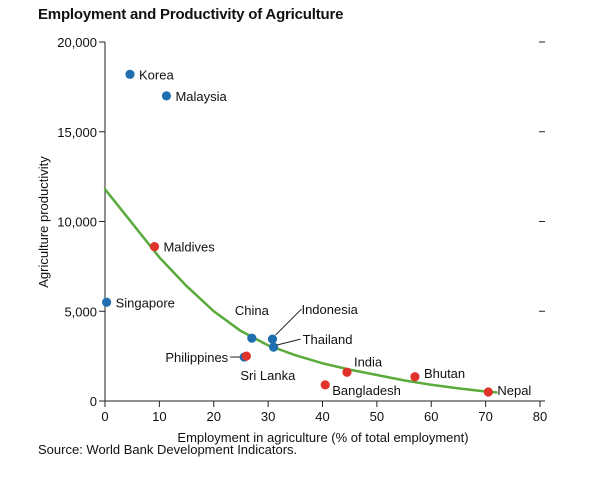  Describe the element at coordinates (368, 361) in the screenshot. I see `label-india: India` at that location.